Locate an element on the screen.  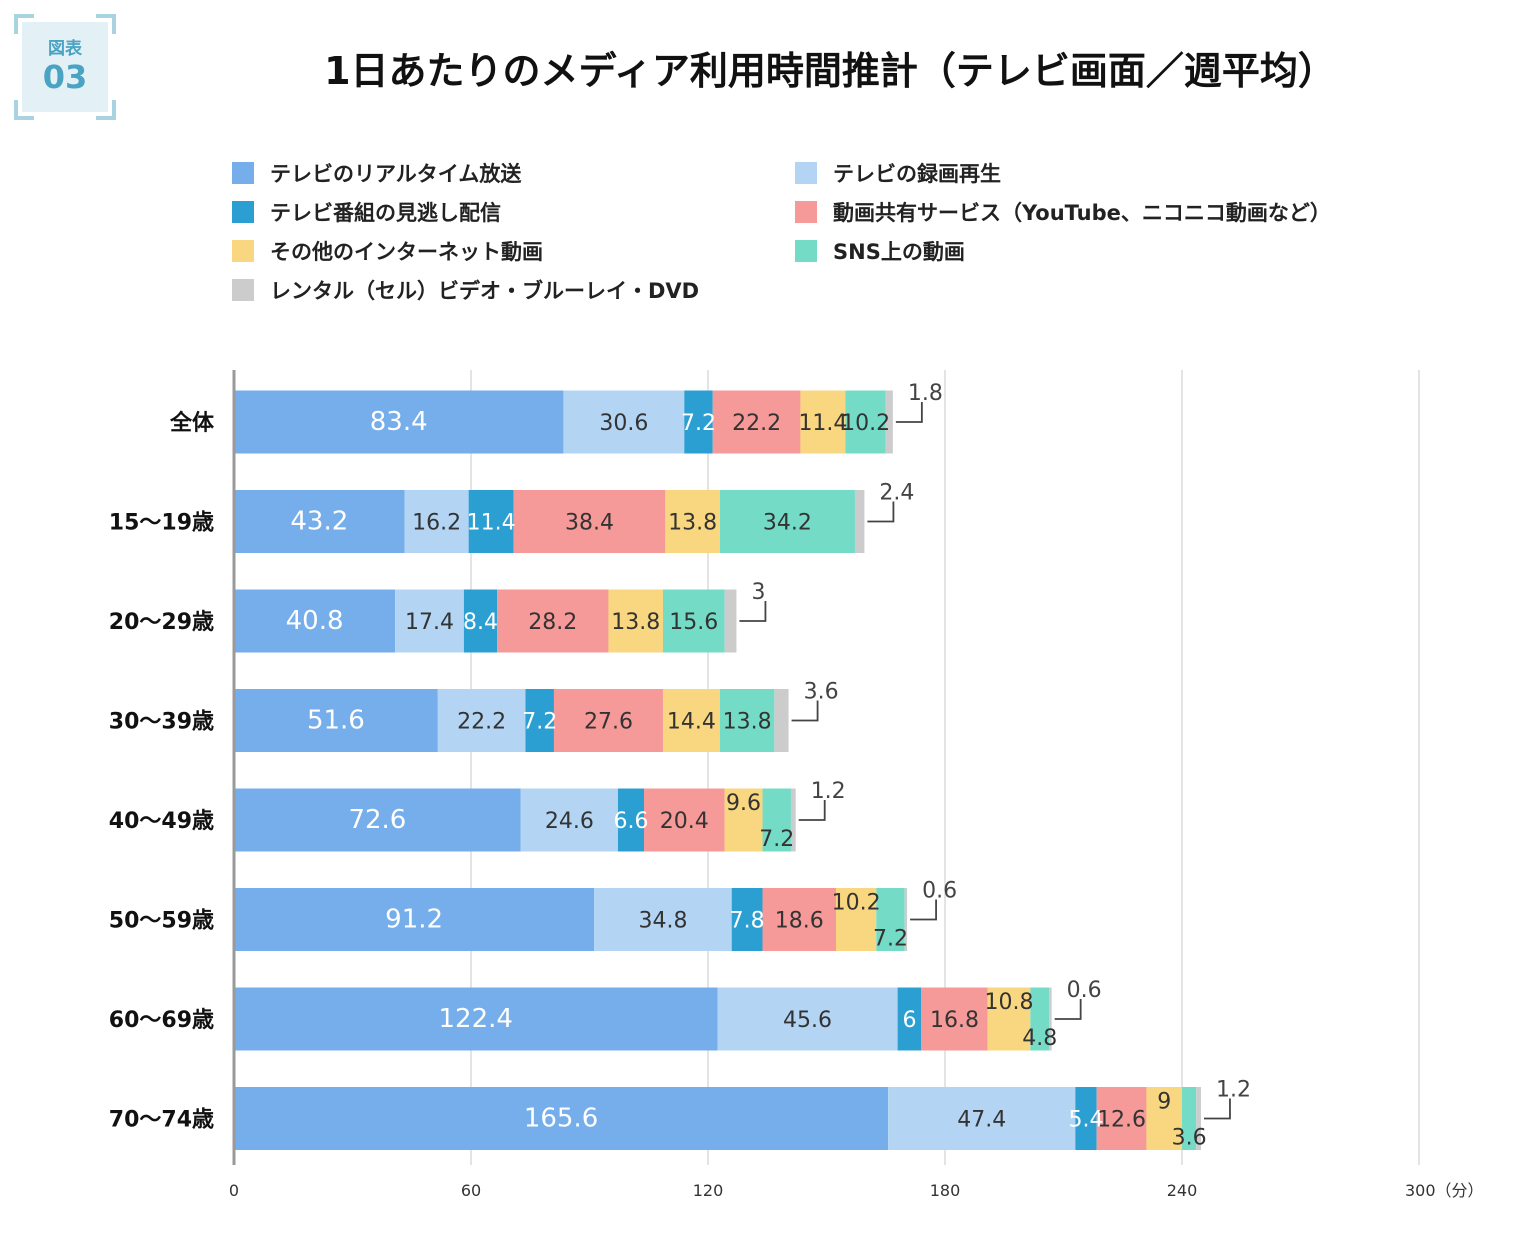
data-label: 6 is located at coordinates (909, 1020).